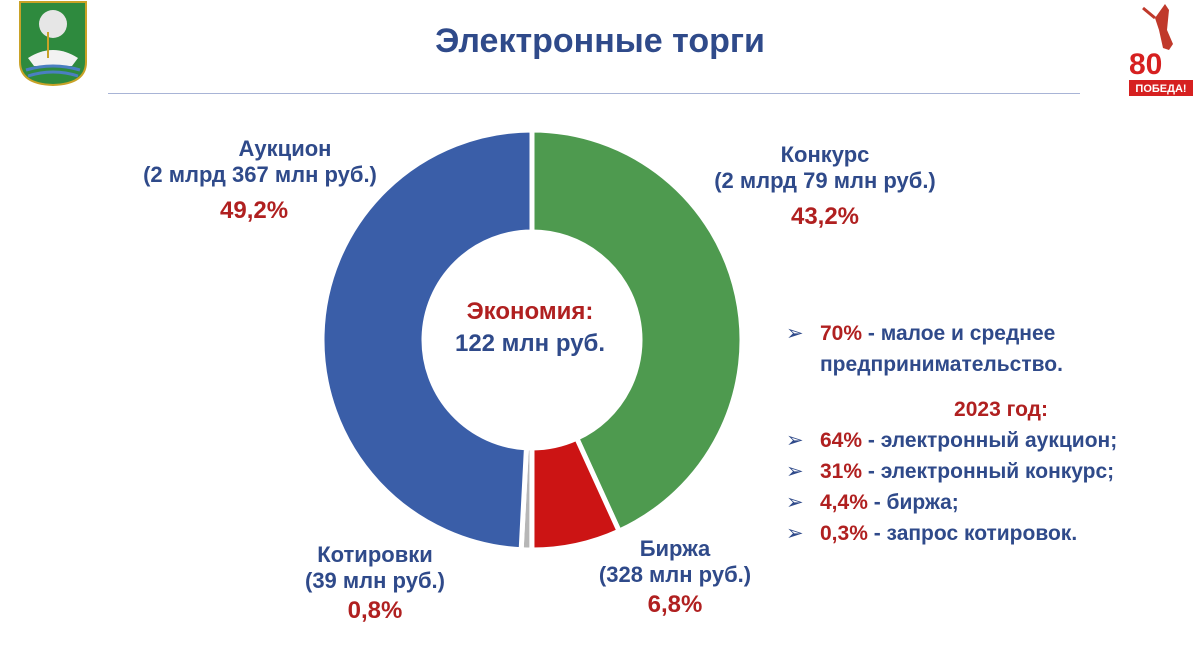  Describe the element at coordinates (530, 328) in the screenshot. I see `chart-center-label: Экономия: 122 млн руб.` at that location.